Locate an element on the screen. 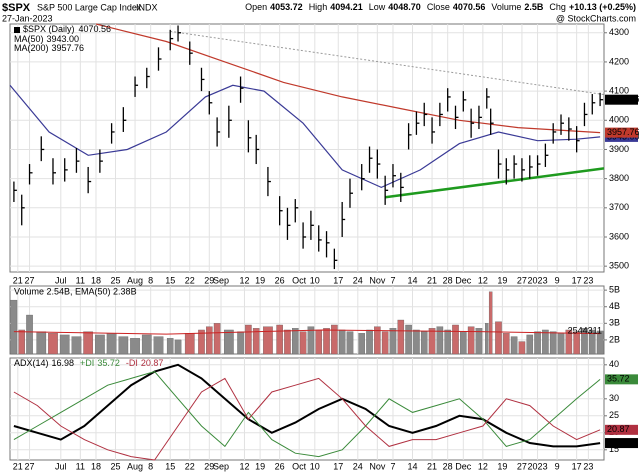  y-tick-label: 40 is located at coordinates (614, 364).